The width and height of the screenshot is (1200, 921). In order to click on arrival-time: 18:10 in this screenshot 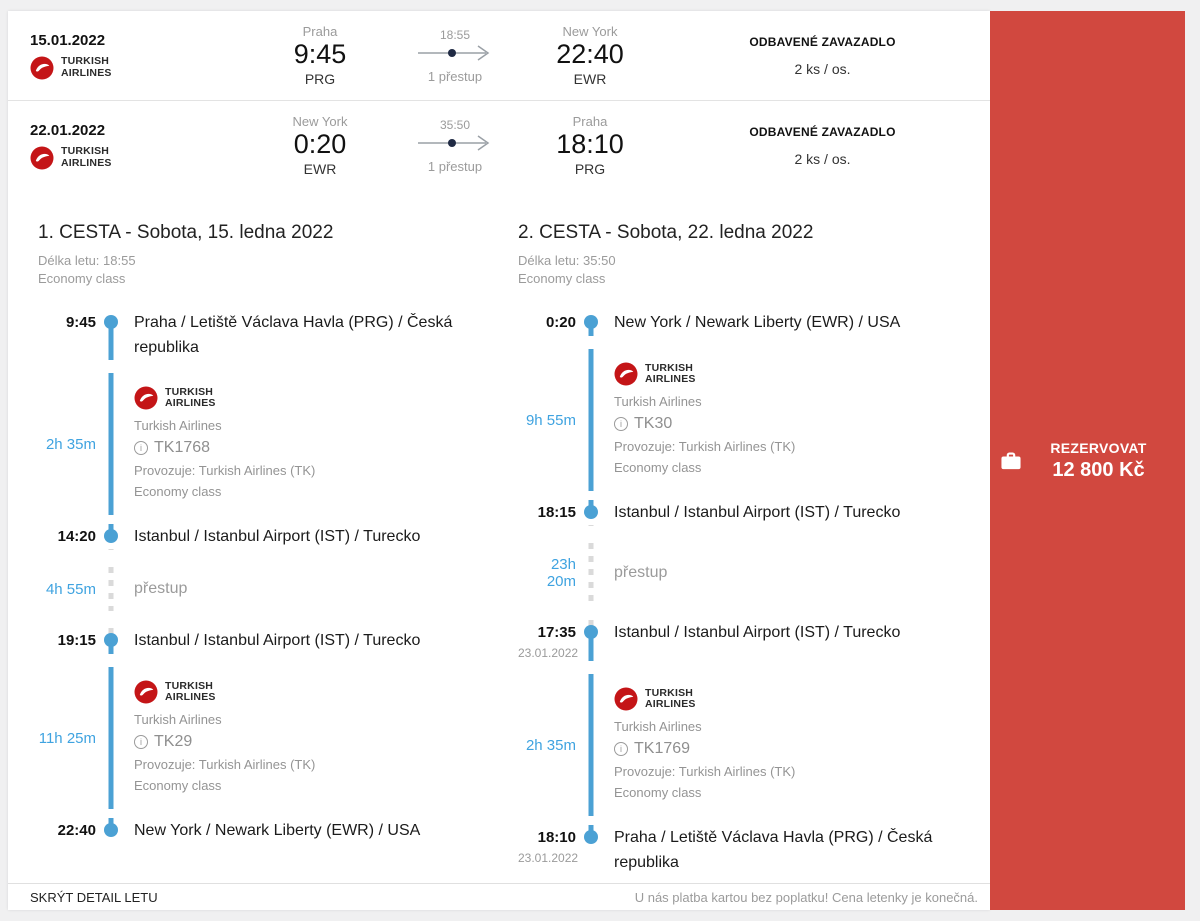, I will do `click(590, 144)`.